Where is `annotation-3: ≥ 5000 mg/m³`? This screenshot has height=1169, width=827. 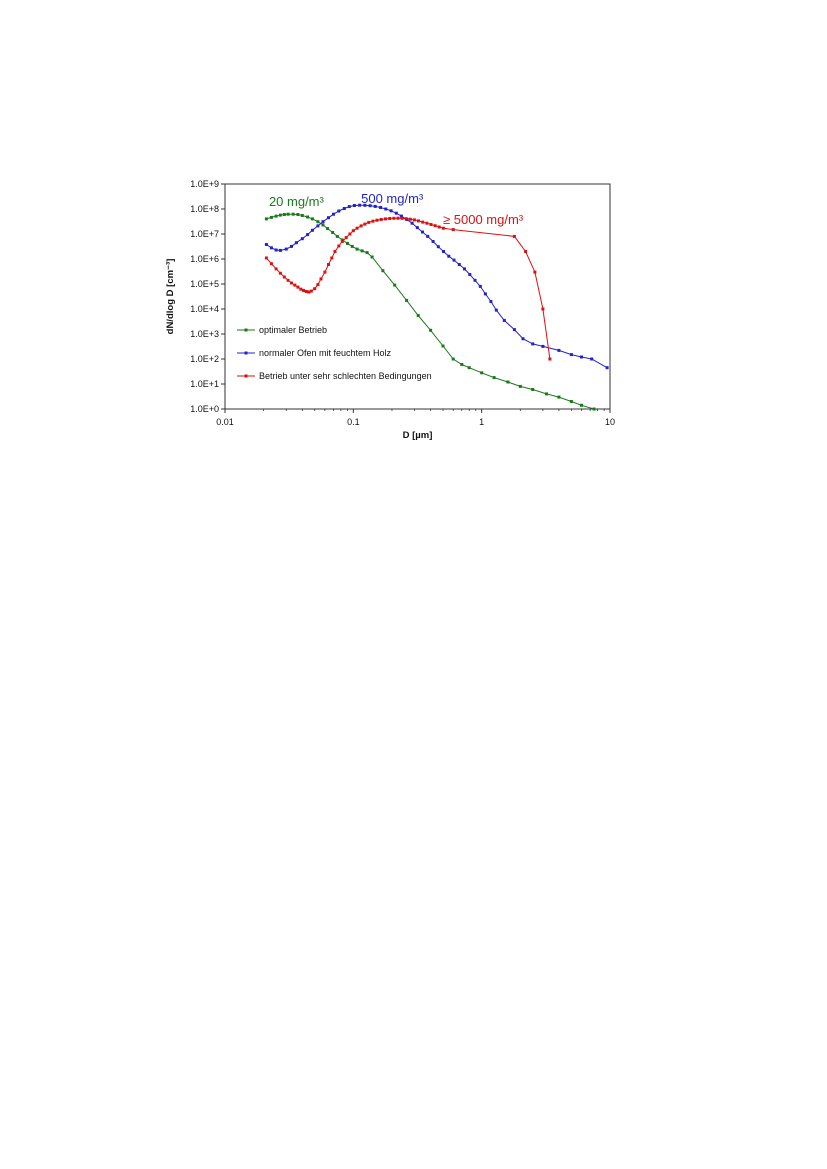 annotation-3: ≥ 5000 mg/m³ is located at coordinates (483, 219).